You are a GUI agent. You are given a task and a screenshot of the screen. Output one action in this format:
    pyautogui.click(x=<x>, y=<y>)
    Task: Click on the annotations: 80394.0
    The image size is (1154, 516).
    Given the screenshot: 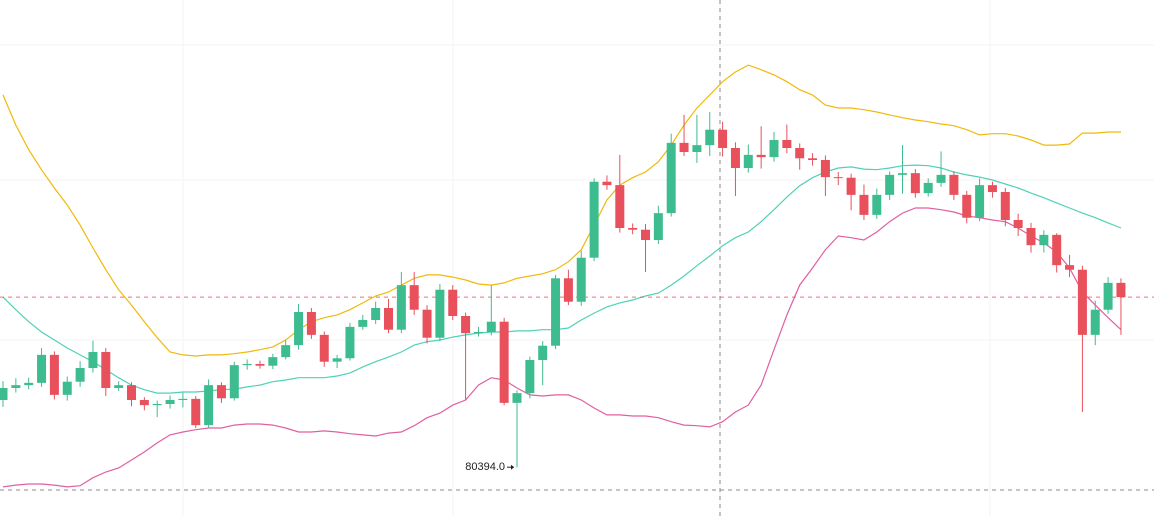 What is the action you would take?
    pyautogui.click(x=489, y=467)
    